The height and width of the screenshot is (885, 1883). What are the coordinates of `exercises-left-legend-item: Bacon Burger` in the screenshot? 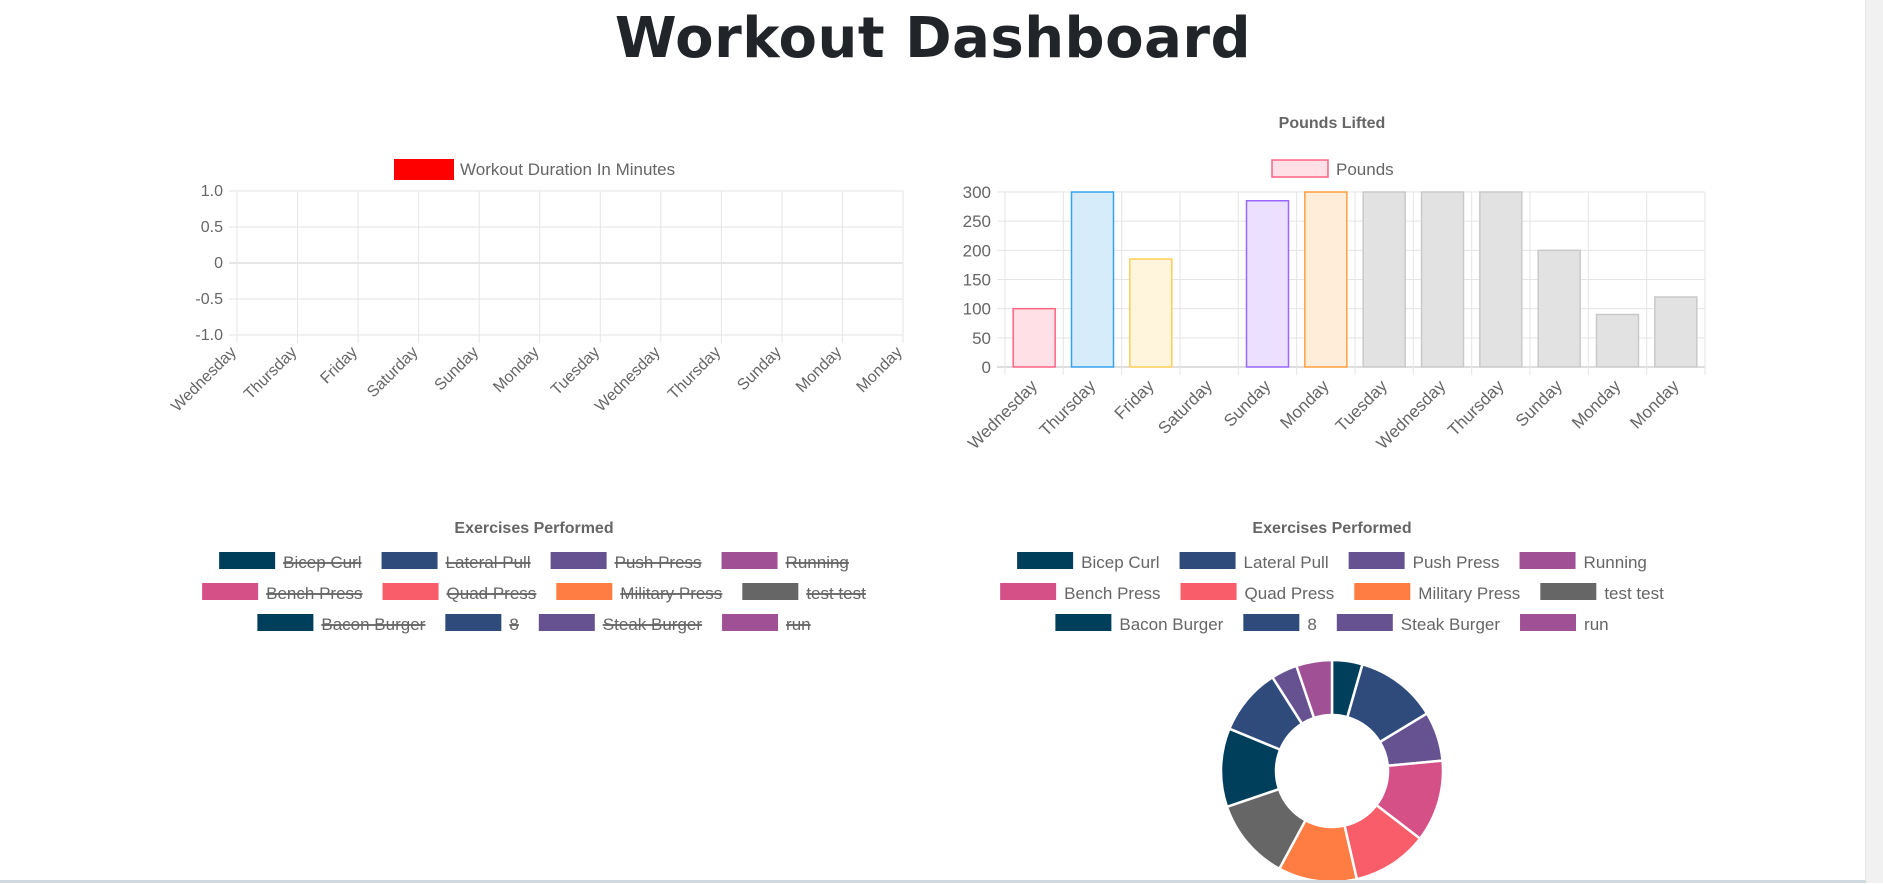 It's located at (341, 624).